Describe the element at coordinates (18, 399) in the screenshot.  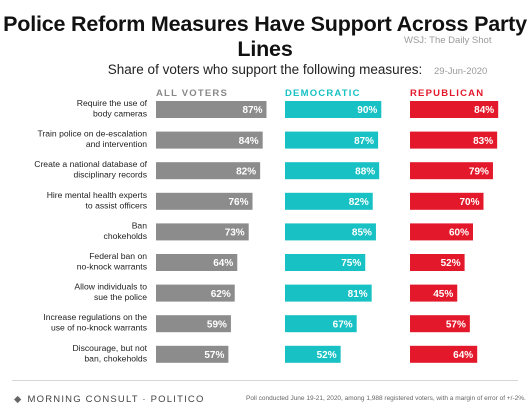
I see `morning-consult-logo-icon: ◆` at that location.